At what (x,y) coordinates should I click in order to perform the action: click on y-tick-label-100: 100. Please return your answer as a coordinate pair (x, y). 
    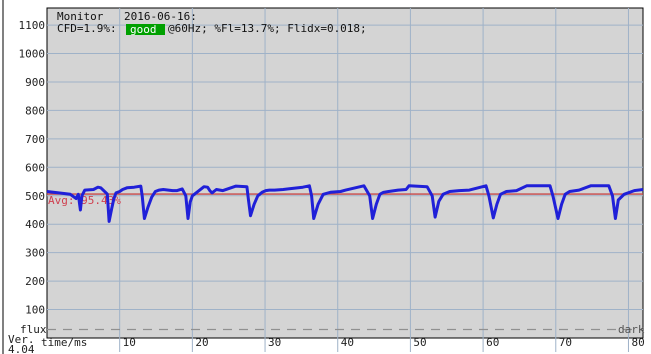
    Looking at the image, I should click on (35, 310).